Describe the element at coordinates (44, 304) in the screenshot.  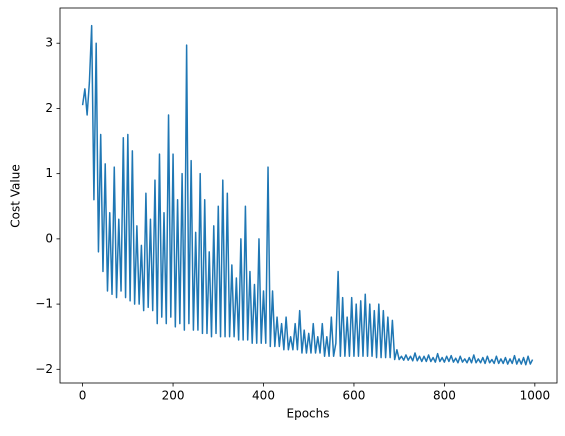
I see `y-tick-label: −1` at that location.